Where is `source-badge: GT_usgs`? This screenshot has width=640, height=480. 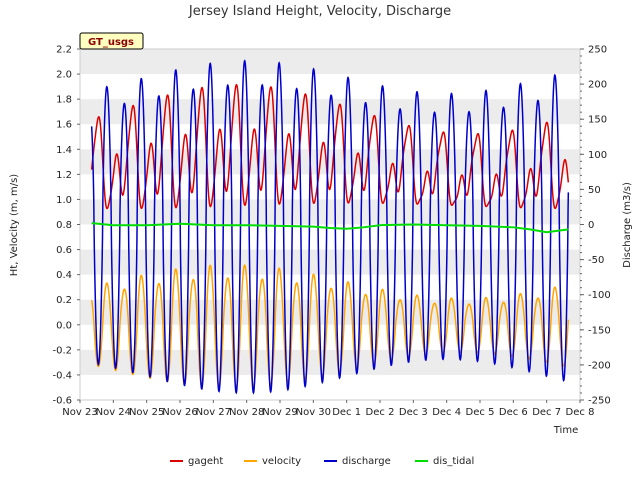
source-badge: GT_usgs is located at coordinates (111, 41).